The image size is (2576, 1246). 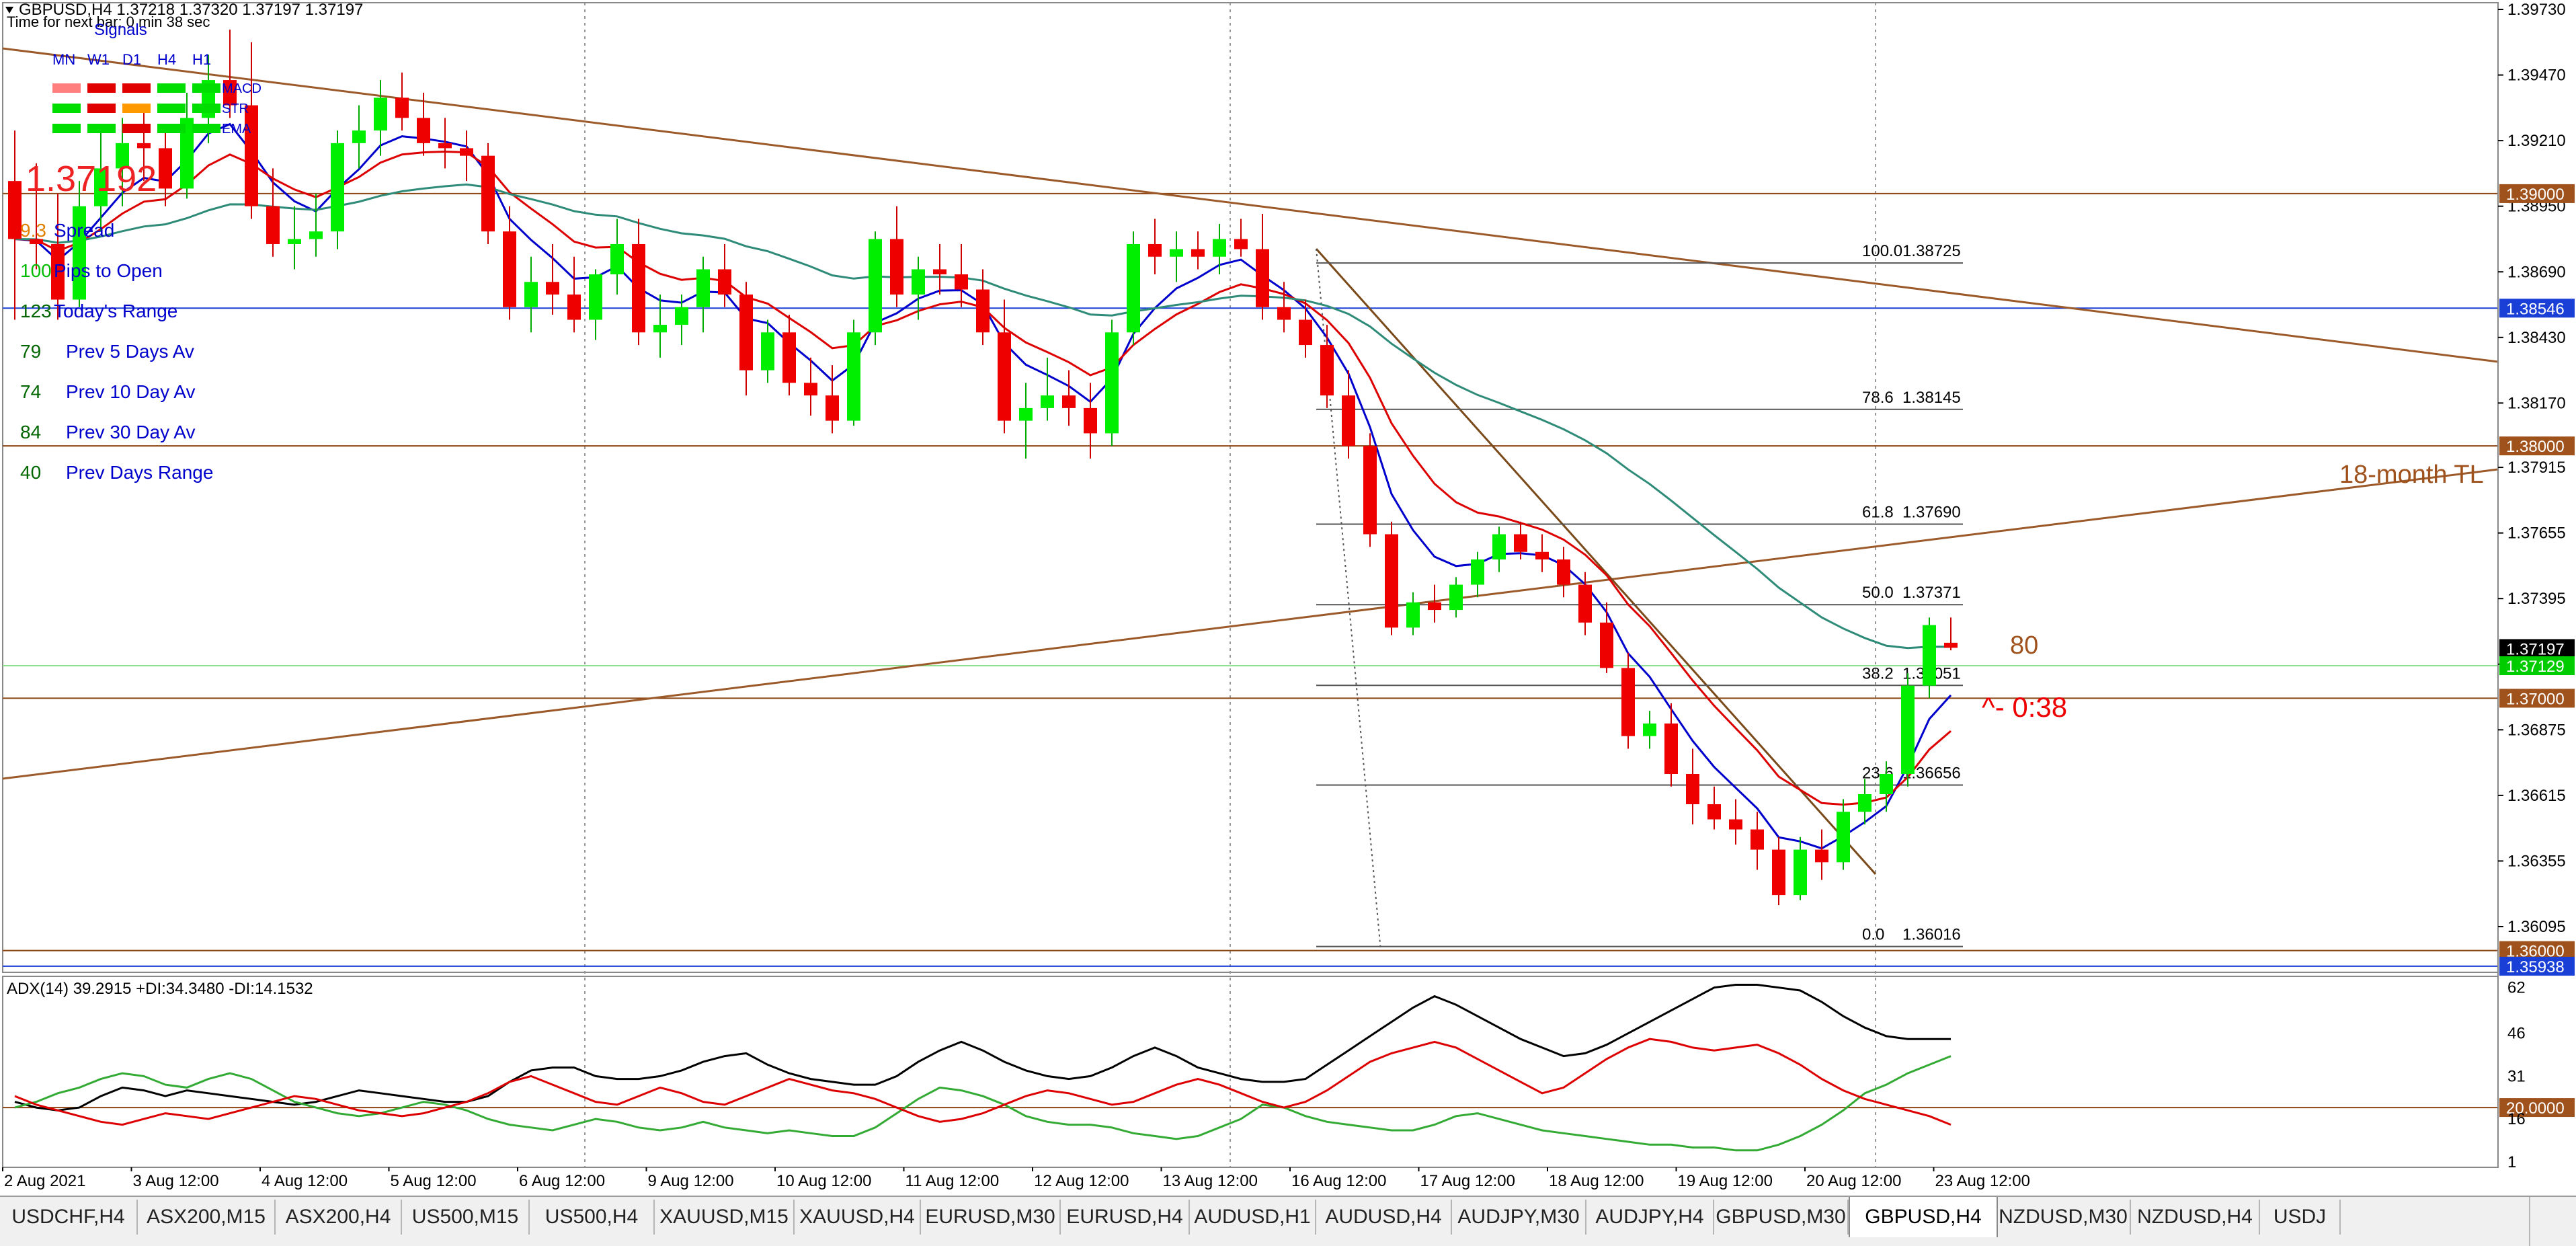 I want to click on tab-audjpy-h4: AUDJPY,H4, so click(x=1650, y=1217).